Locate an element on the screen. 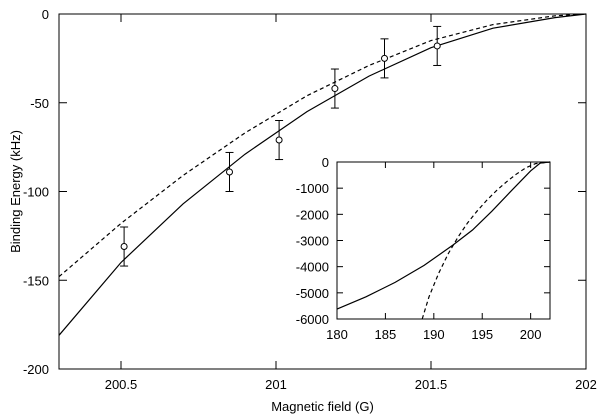 Image resolution: width=606 pixels, height=417 pixels. inset-x-tick-label: 195 is located at coordinates (482, 334).